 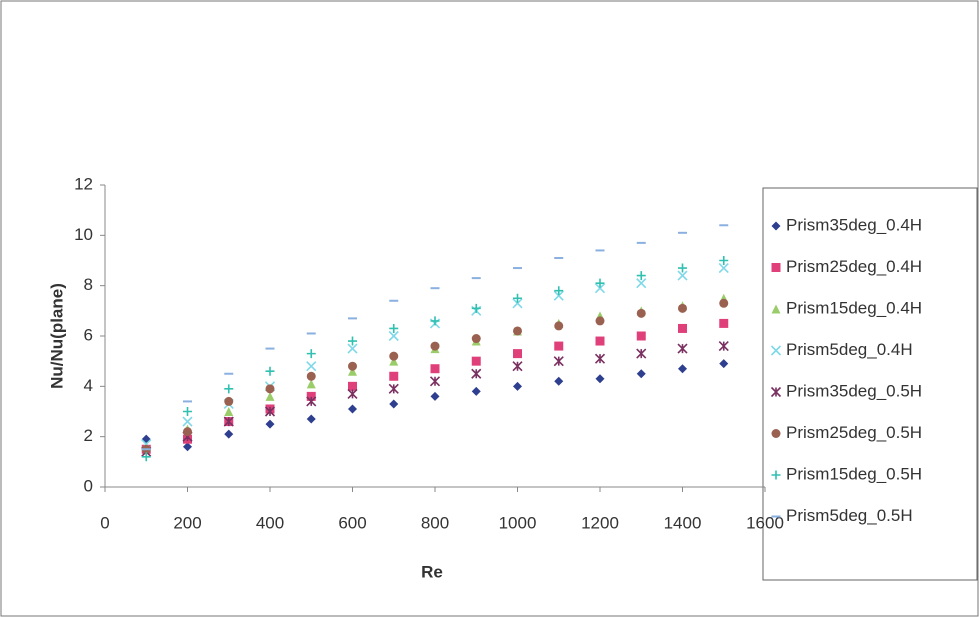 What do you see at coordinates (518, 522) in the screenshot?
I see `x-tick-label: 1000` at bounding box center [518, 522].